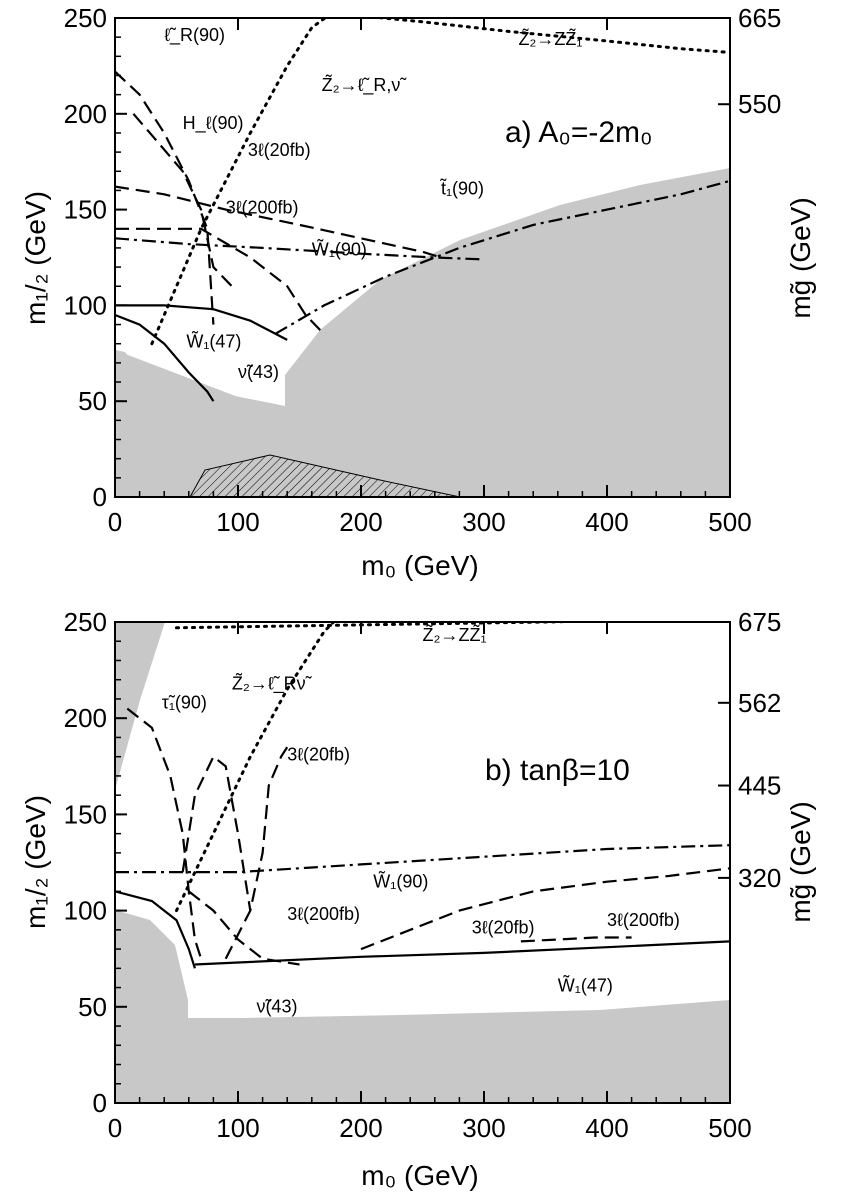 The height and width of the screenshot is (1201, 842). I want to click on panel-a-ylabel: m₁/₂ (GeV), so click(35, 258).